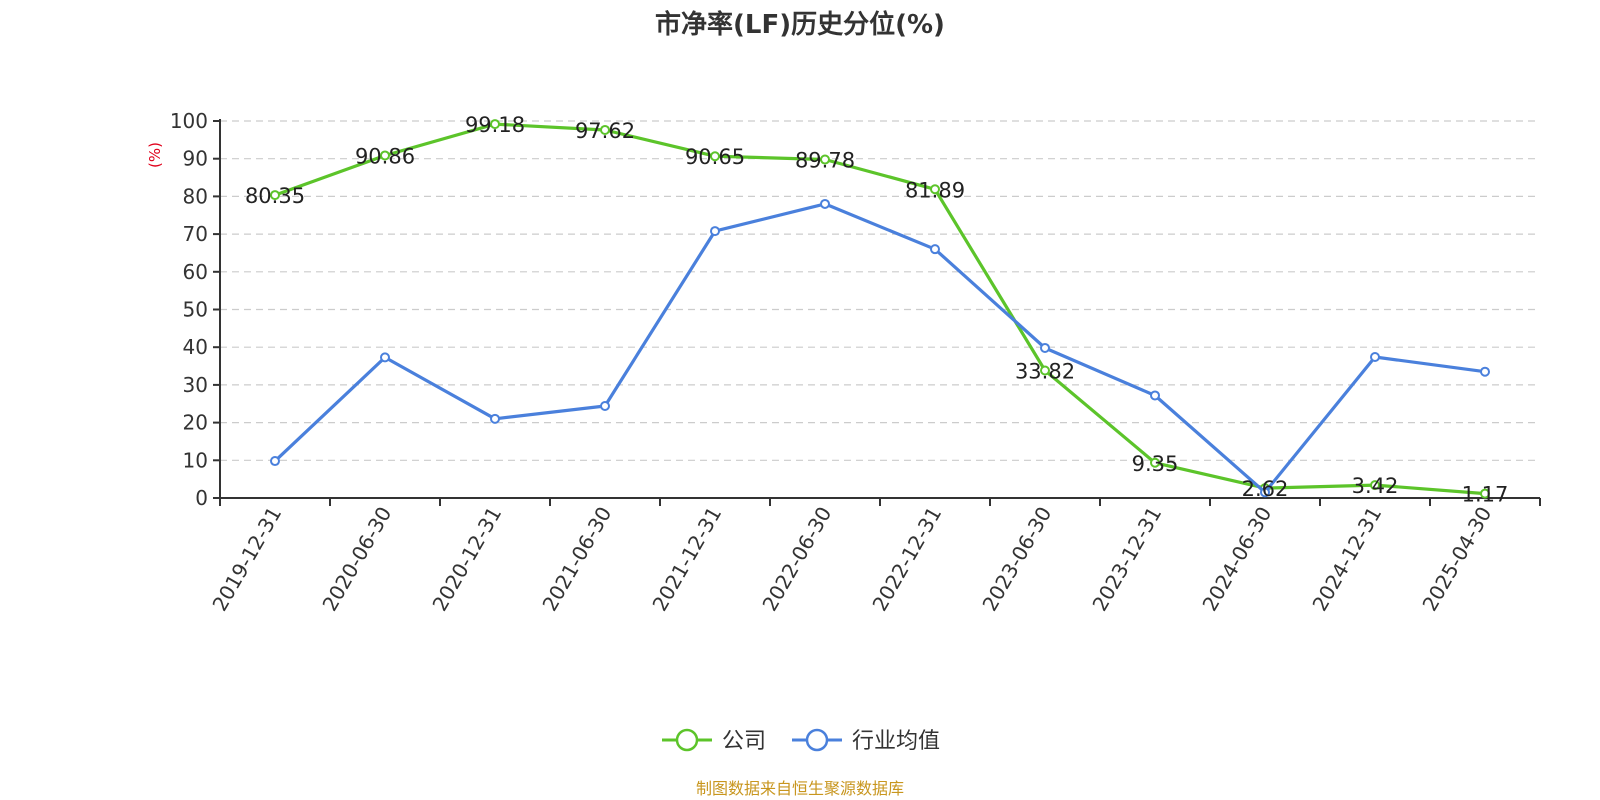 The width and height of the screenshot is (1600, 800). I want to click on x-tick-label: 2025-04-30, so click(1456, 559).